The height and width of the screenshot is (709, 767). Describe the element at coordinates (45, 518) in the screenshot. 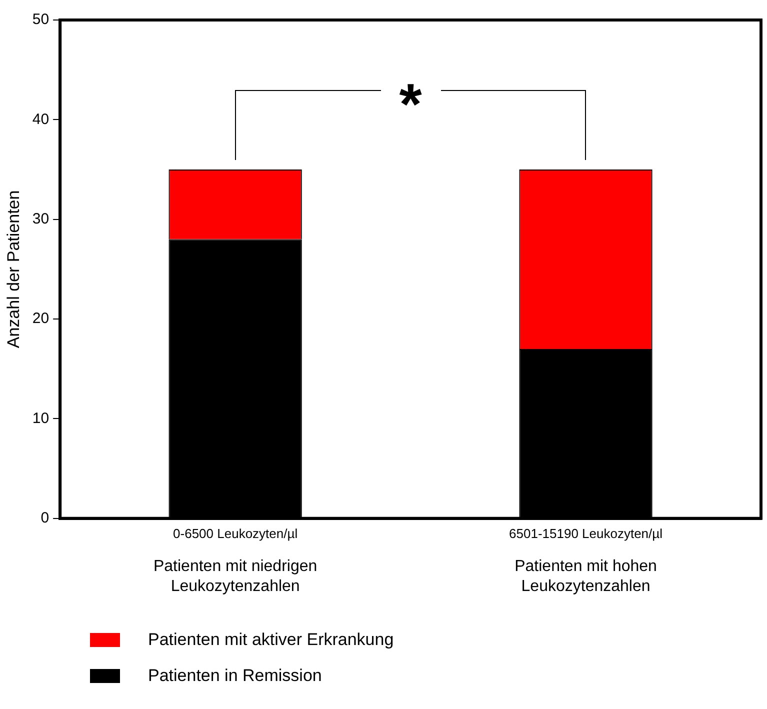

I see `y-tick-label: 0` at that location.